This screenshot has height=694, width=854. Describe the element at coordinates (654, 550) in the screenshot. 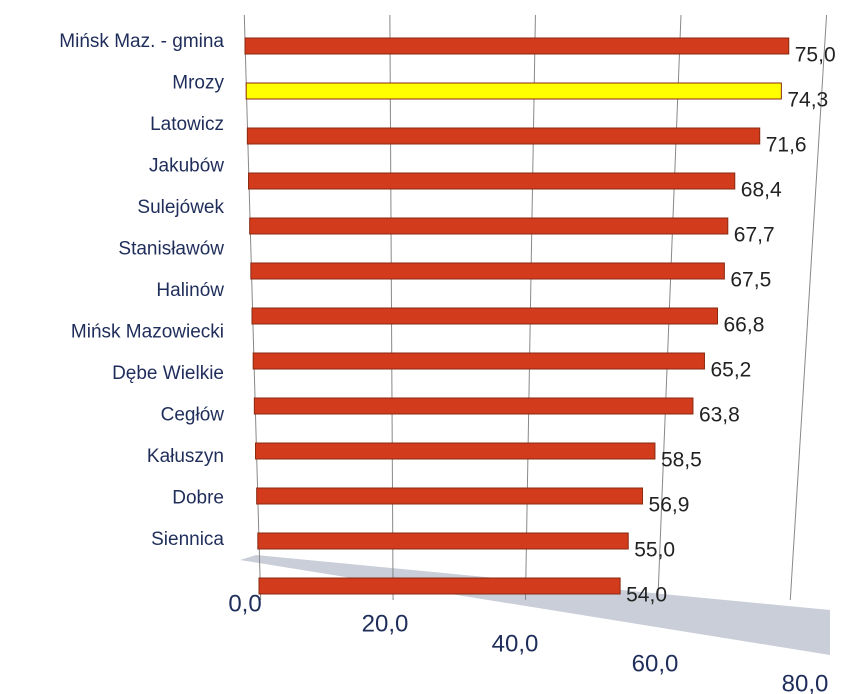

I see `value-label: 55,0` at that location.